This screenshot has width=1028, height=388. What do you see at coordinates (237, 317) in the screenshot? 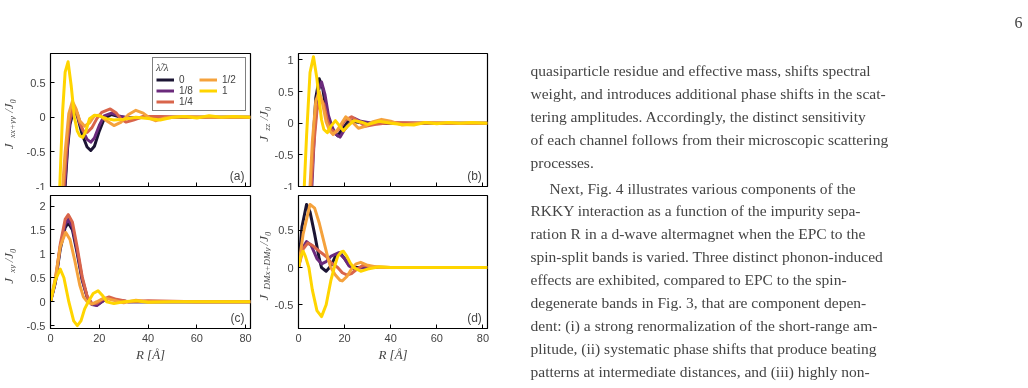
I see `annotation: (c)` at bounding box center [237, 317].